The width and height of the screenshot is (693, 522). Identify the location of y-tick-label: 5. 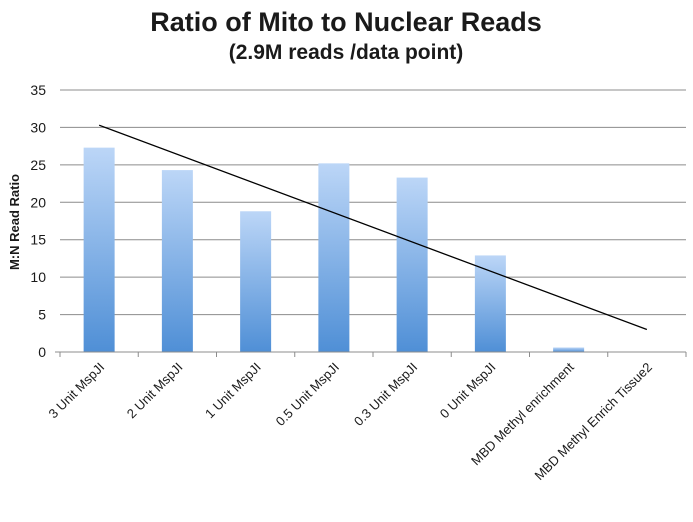
(42, 315).